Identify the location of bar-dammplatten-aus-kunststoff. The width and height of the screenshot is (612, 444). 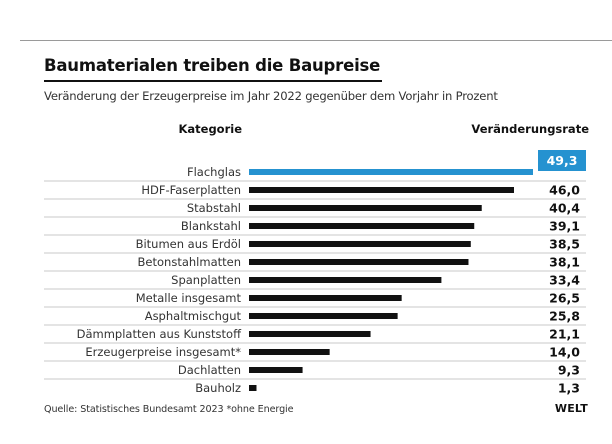
(310, 334).